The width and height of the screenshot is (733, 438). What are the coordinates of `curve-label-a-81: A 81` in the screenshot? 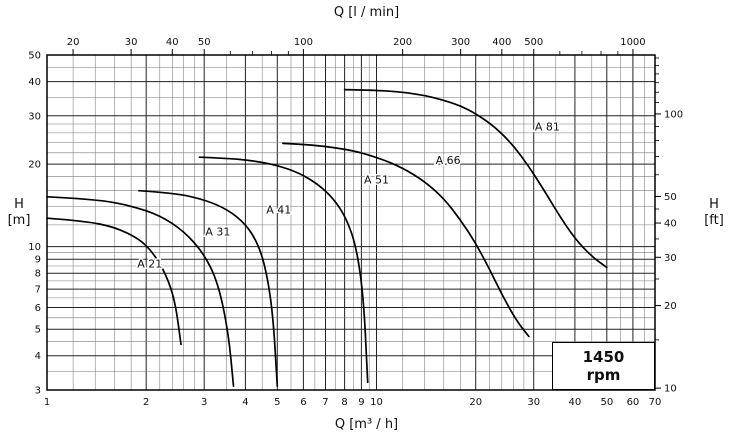 It's located at (547, 127).